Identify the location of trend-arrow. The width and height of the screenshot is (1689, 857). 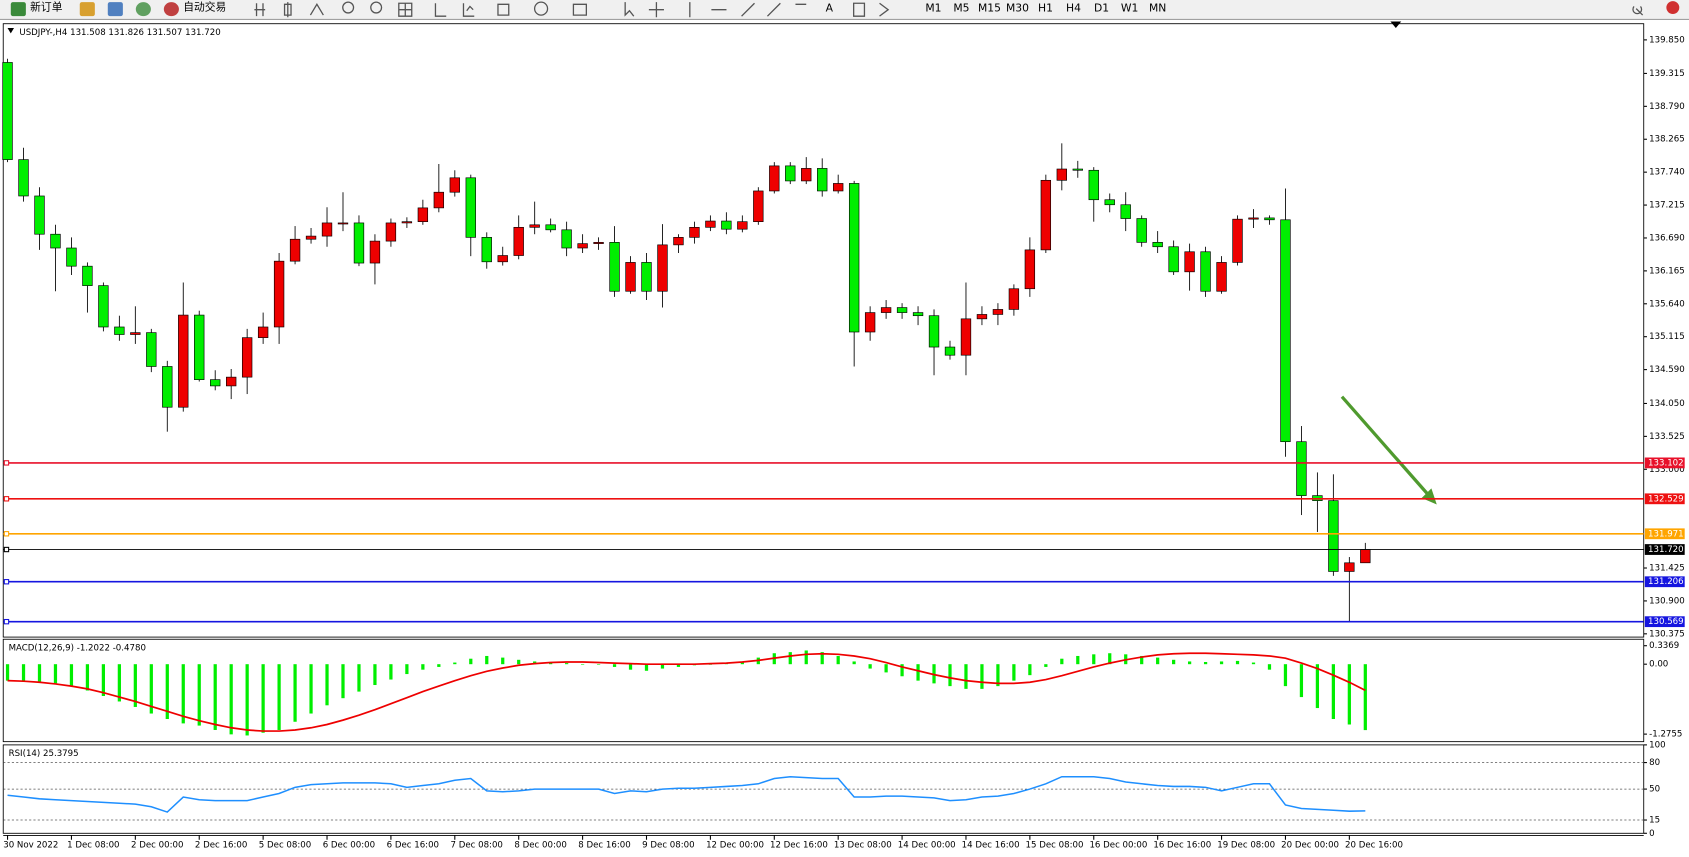
(1388, 450).